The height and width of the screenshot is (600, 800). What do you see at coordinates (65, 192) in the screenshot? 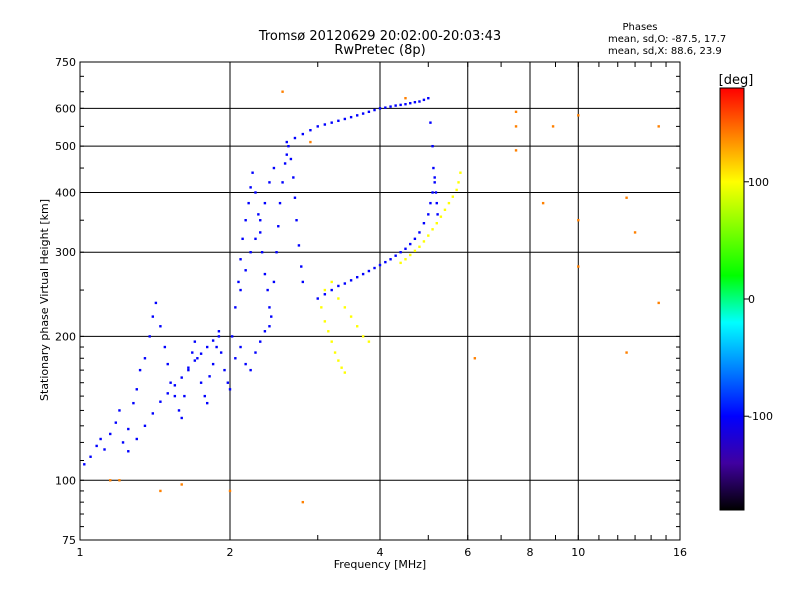
I see `y-tick-label: 400` at bounding box center [65, 192].